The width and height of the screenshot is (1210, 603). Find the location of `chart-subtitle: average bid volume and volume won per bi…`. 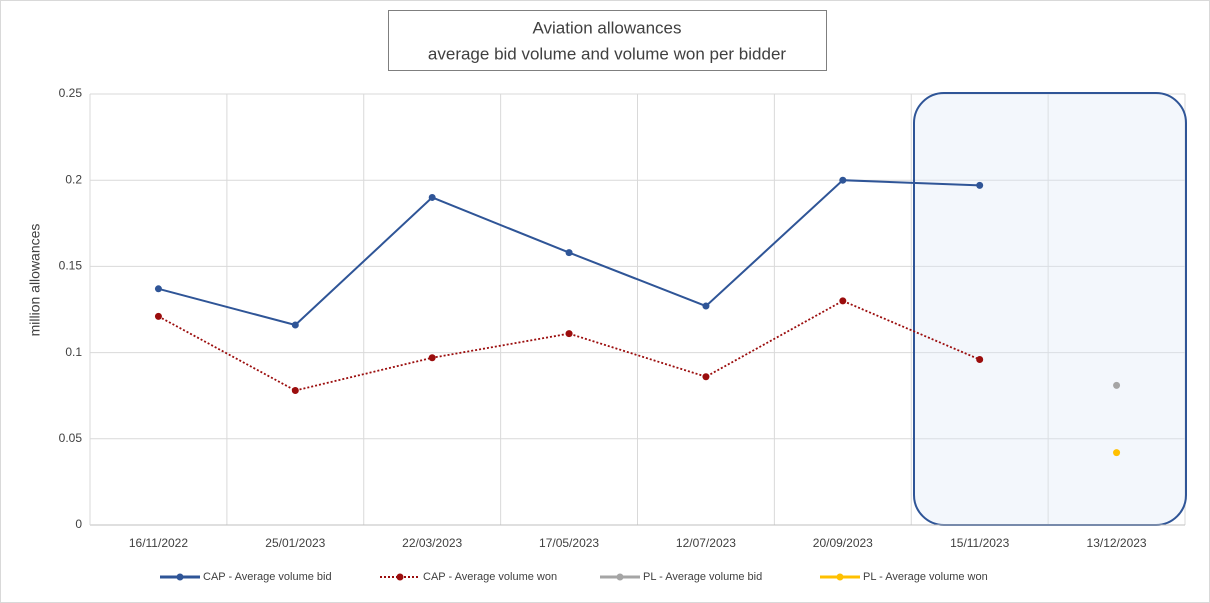

chart-subtitle: average bid volume and volume won per bi… is located at coordinates (607, 53).